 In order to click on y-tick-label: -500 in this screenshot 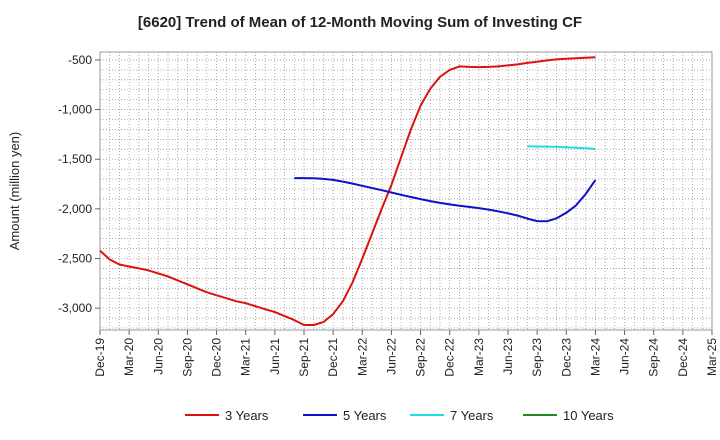, I will do `click(80, 60)`.